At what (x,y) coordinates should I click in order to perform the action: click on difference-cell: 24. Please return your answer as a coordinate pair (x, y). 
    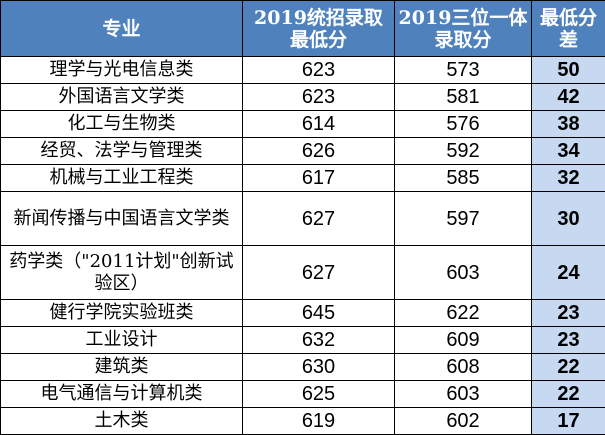
    Looking at the image, I should click on (568, 272).